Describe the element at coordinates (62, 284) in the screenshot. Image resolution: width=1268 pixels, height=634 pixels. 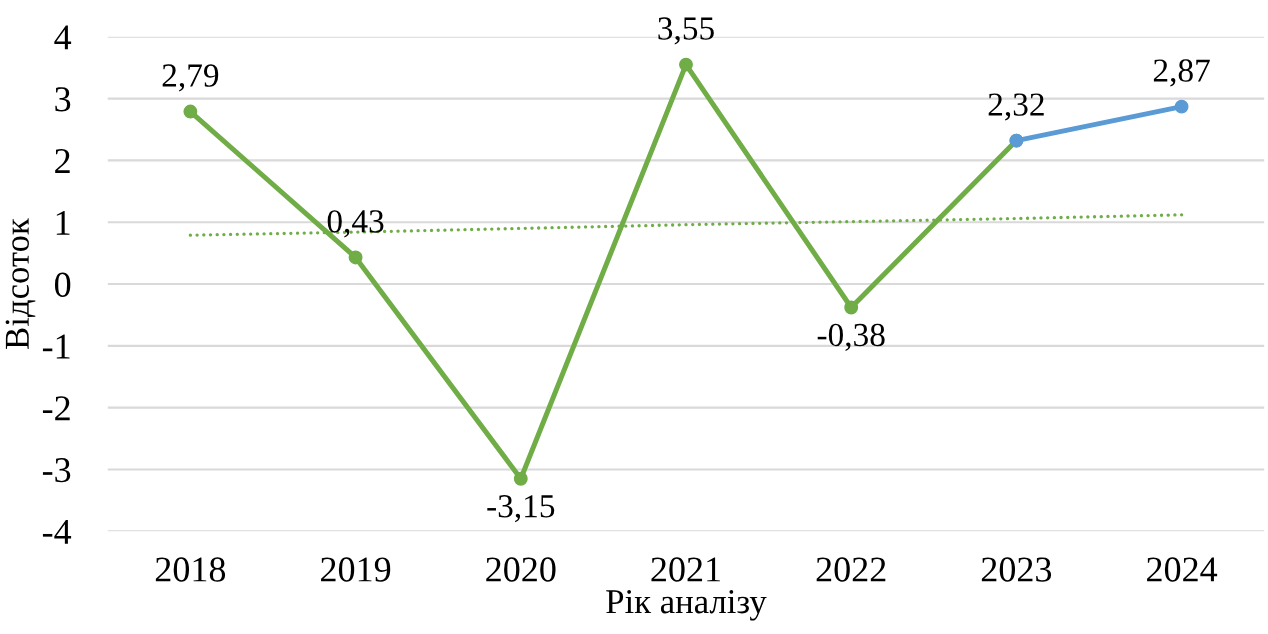
I see `y-tick-label: 0` at that location.